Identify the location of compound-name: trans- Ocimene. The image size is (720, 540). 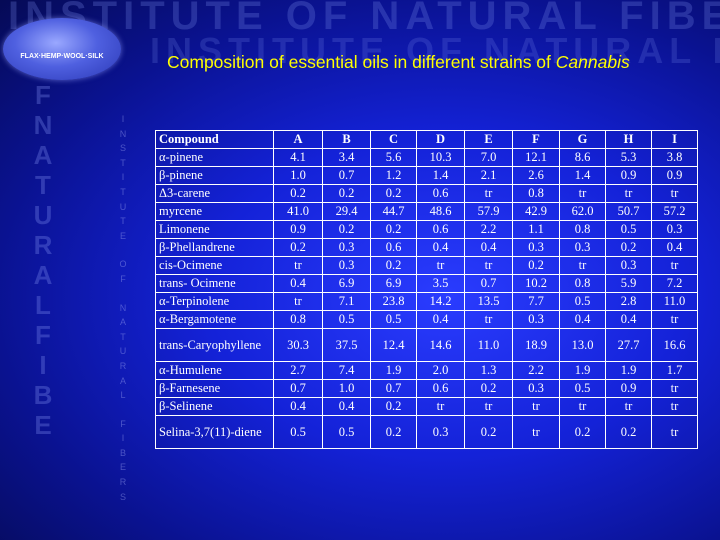
(214, 283).